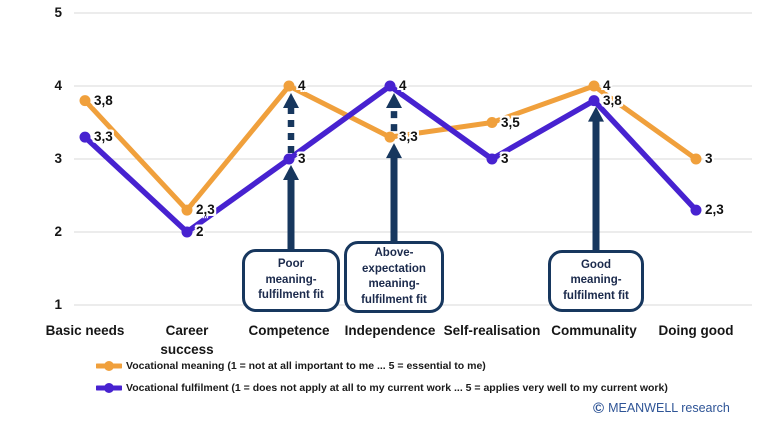  What do you see at coordinates (390, 330) in the screenshot?
I see `x-axis-category-label: Independence` at bounding box center [390, 330].